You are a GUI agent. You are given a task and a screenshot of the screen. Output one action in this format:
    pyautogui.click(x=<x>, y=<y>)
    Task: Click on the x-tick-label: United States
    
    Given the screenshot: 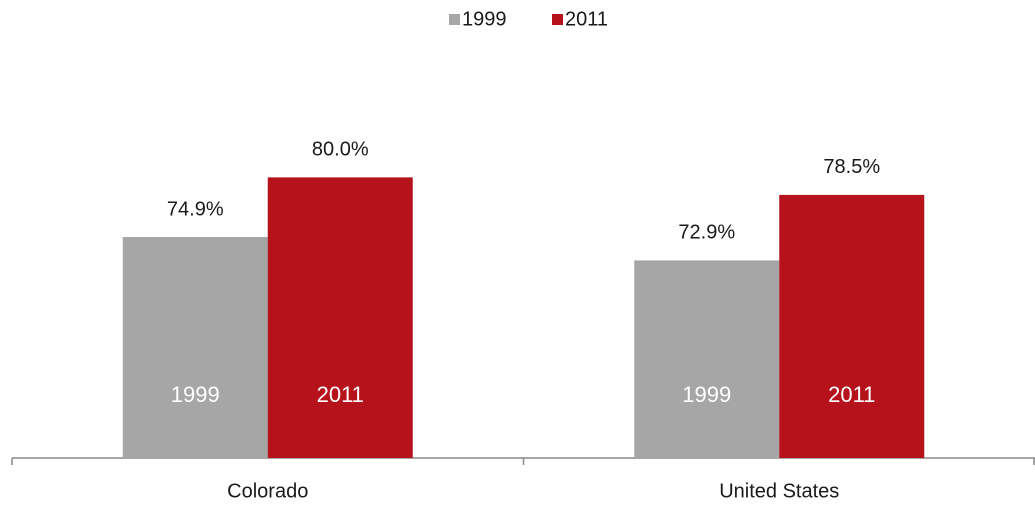 What is the action you would take?
    pyautogui.click(x=779, y=491)
    